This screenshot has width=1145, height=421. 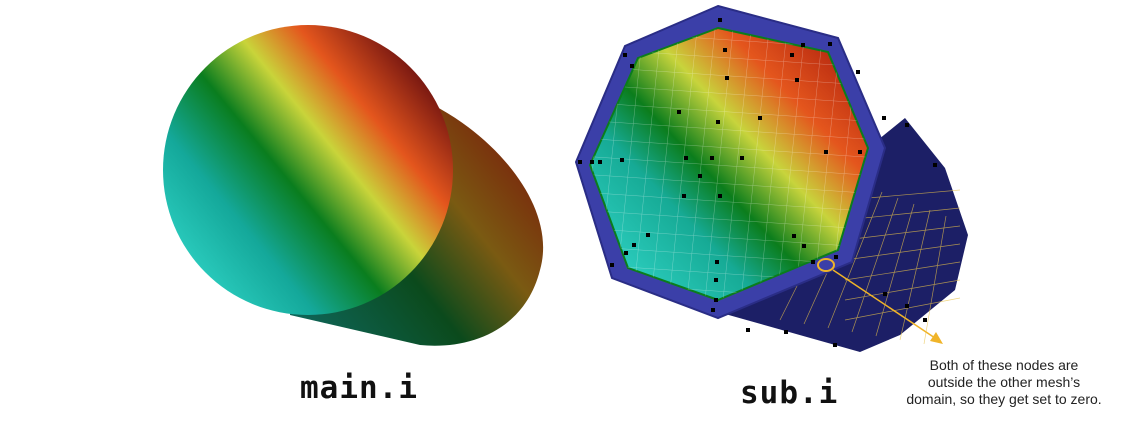 I want to click on annotation-line-2: outside the other mesh’s, so click(x=1004, y=382).